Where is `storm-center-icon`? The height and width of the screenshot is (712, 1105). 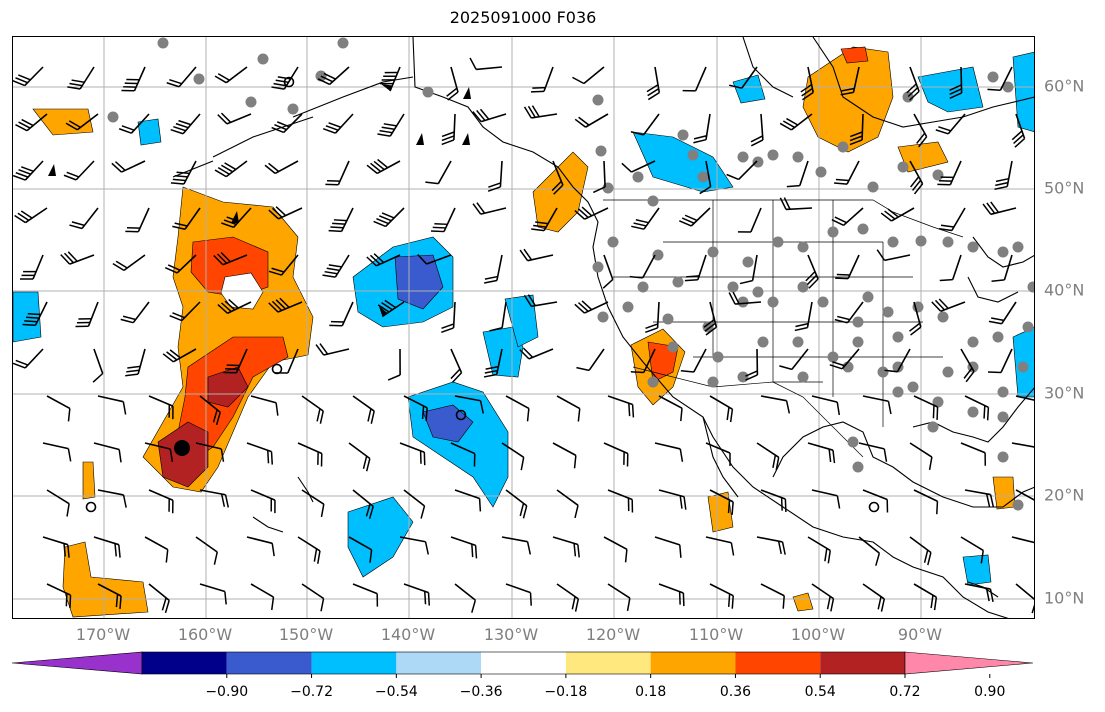
storm-center-icon is located at coordinates (182, 448).